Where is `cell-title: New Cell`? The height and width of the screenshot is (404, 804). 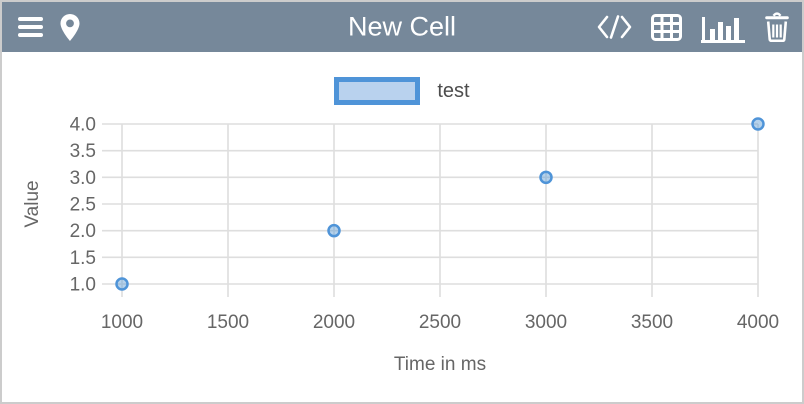 cell-title: New Cell is located at coordinates (402, 26).